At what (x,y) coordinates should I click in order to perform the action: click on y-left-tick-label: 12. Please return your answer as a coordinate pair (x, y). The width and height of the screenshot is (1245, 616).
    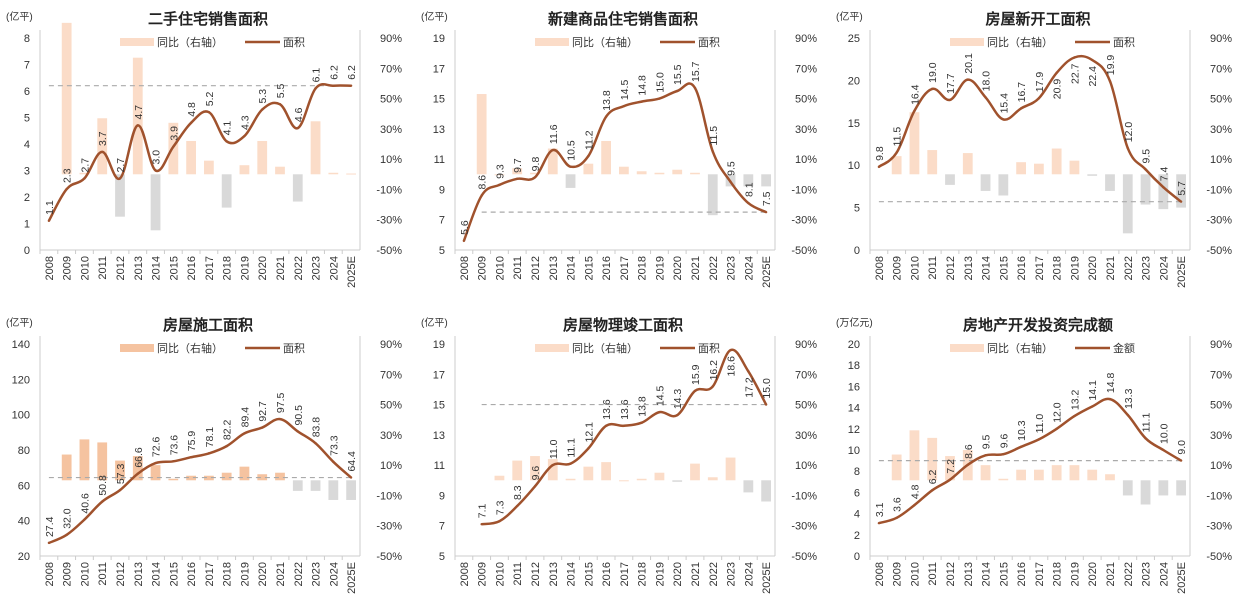
    Looking at the image, I should click on (854, 430).